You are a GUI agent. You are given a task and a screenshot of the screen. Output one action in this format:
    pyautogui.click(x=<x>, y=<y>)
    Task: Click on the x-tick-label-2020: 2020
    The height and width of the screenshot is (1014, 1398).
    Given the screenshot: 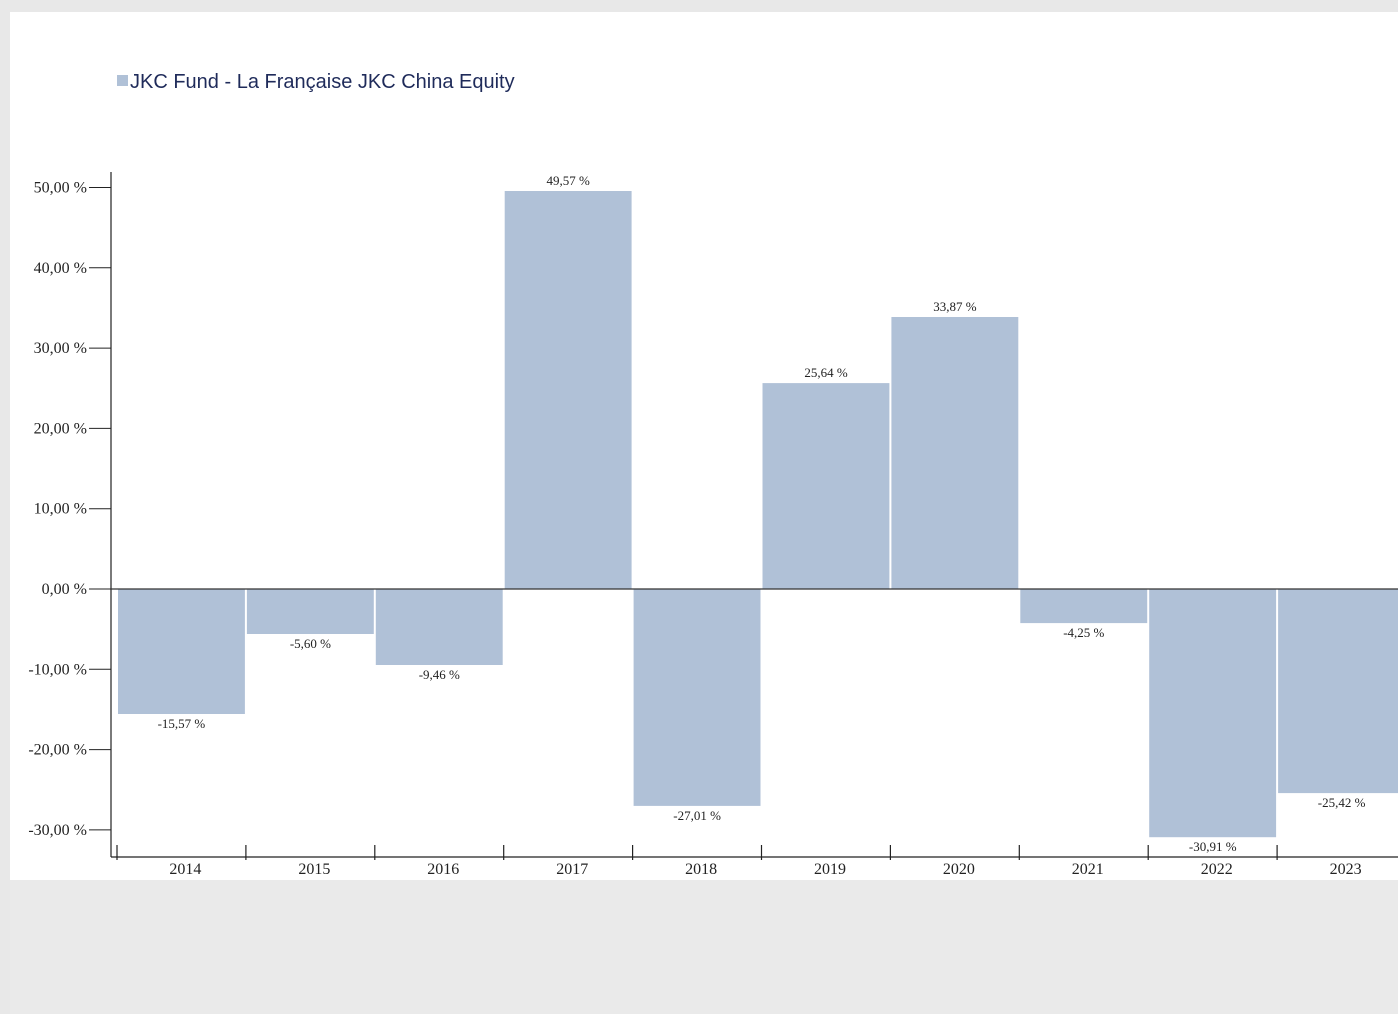 What is the action you would take?
    pyautogui.click(x=959, y=869)
    